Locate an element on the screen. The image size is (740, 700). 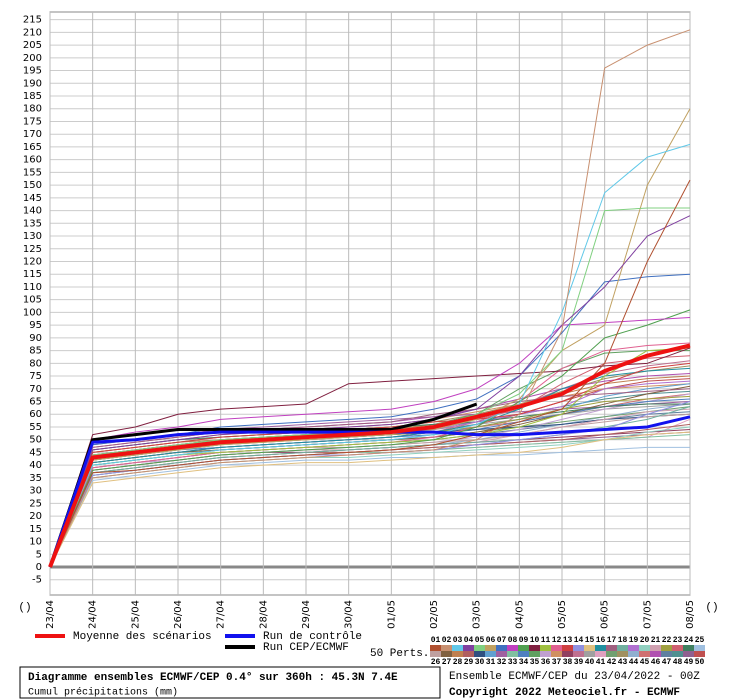
legend-label: 27 is located at coordinates (447, 662).